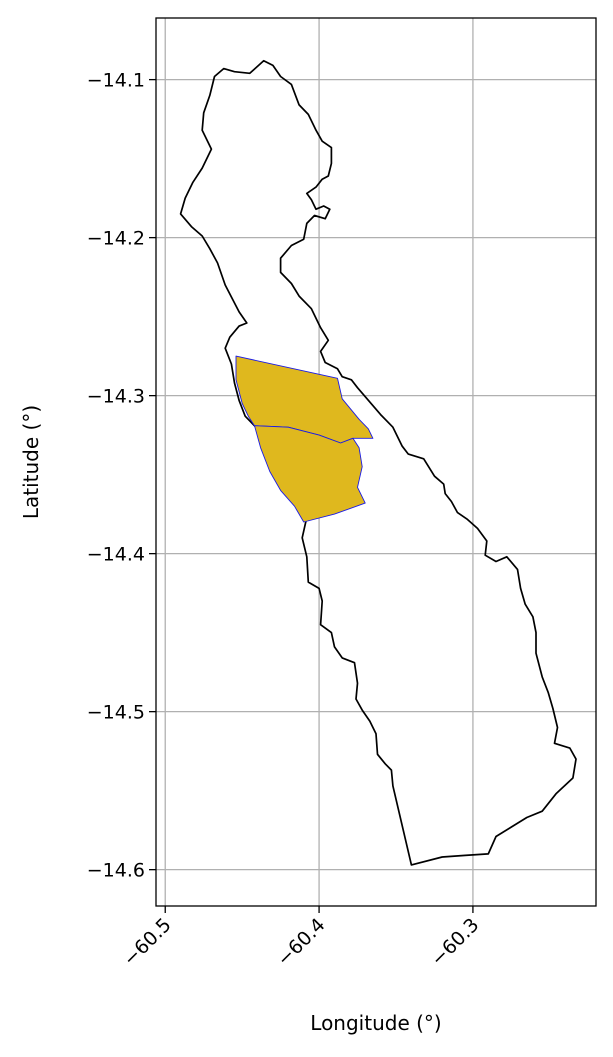 The width and height of the screenshot is (613, 1057). I want to click on y-axis-label: Latitude (°), so click(31, 462).